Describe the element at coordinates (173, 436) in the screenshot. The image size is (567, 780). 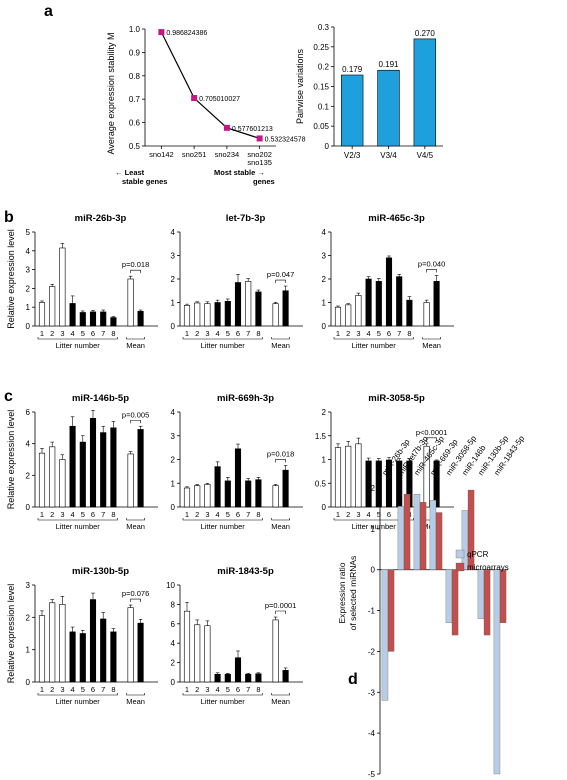
I see `y-tick-label: 3` at that location.